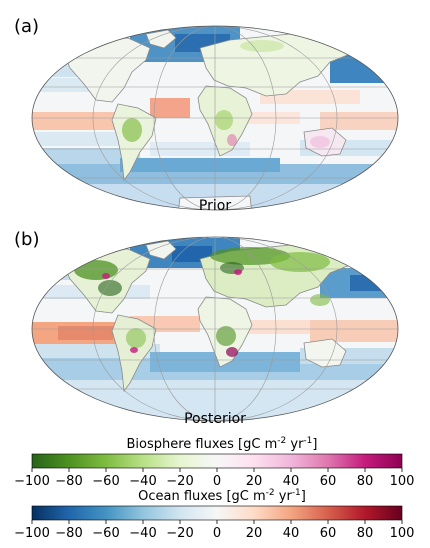 The height and width of the screenshot is (548, 430). What do you see at coordinates (222, 444) in the screenshot?
I see `colorbar-biosphere-title: Biosphere fluxes [gC m-2 yr-1]` at bounding box center [222, 444].